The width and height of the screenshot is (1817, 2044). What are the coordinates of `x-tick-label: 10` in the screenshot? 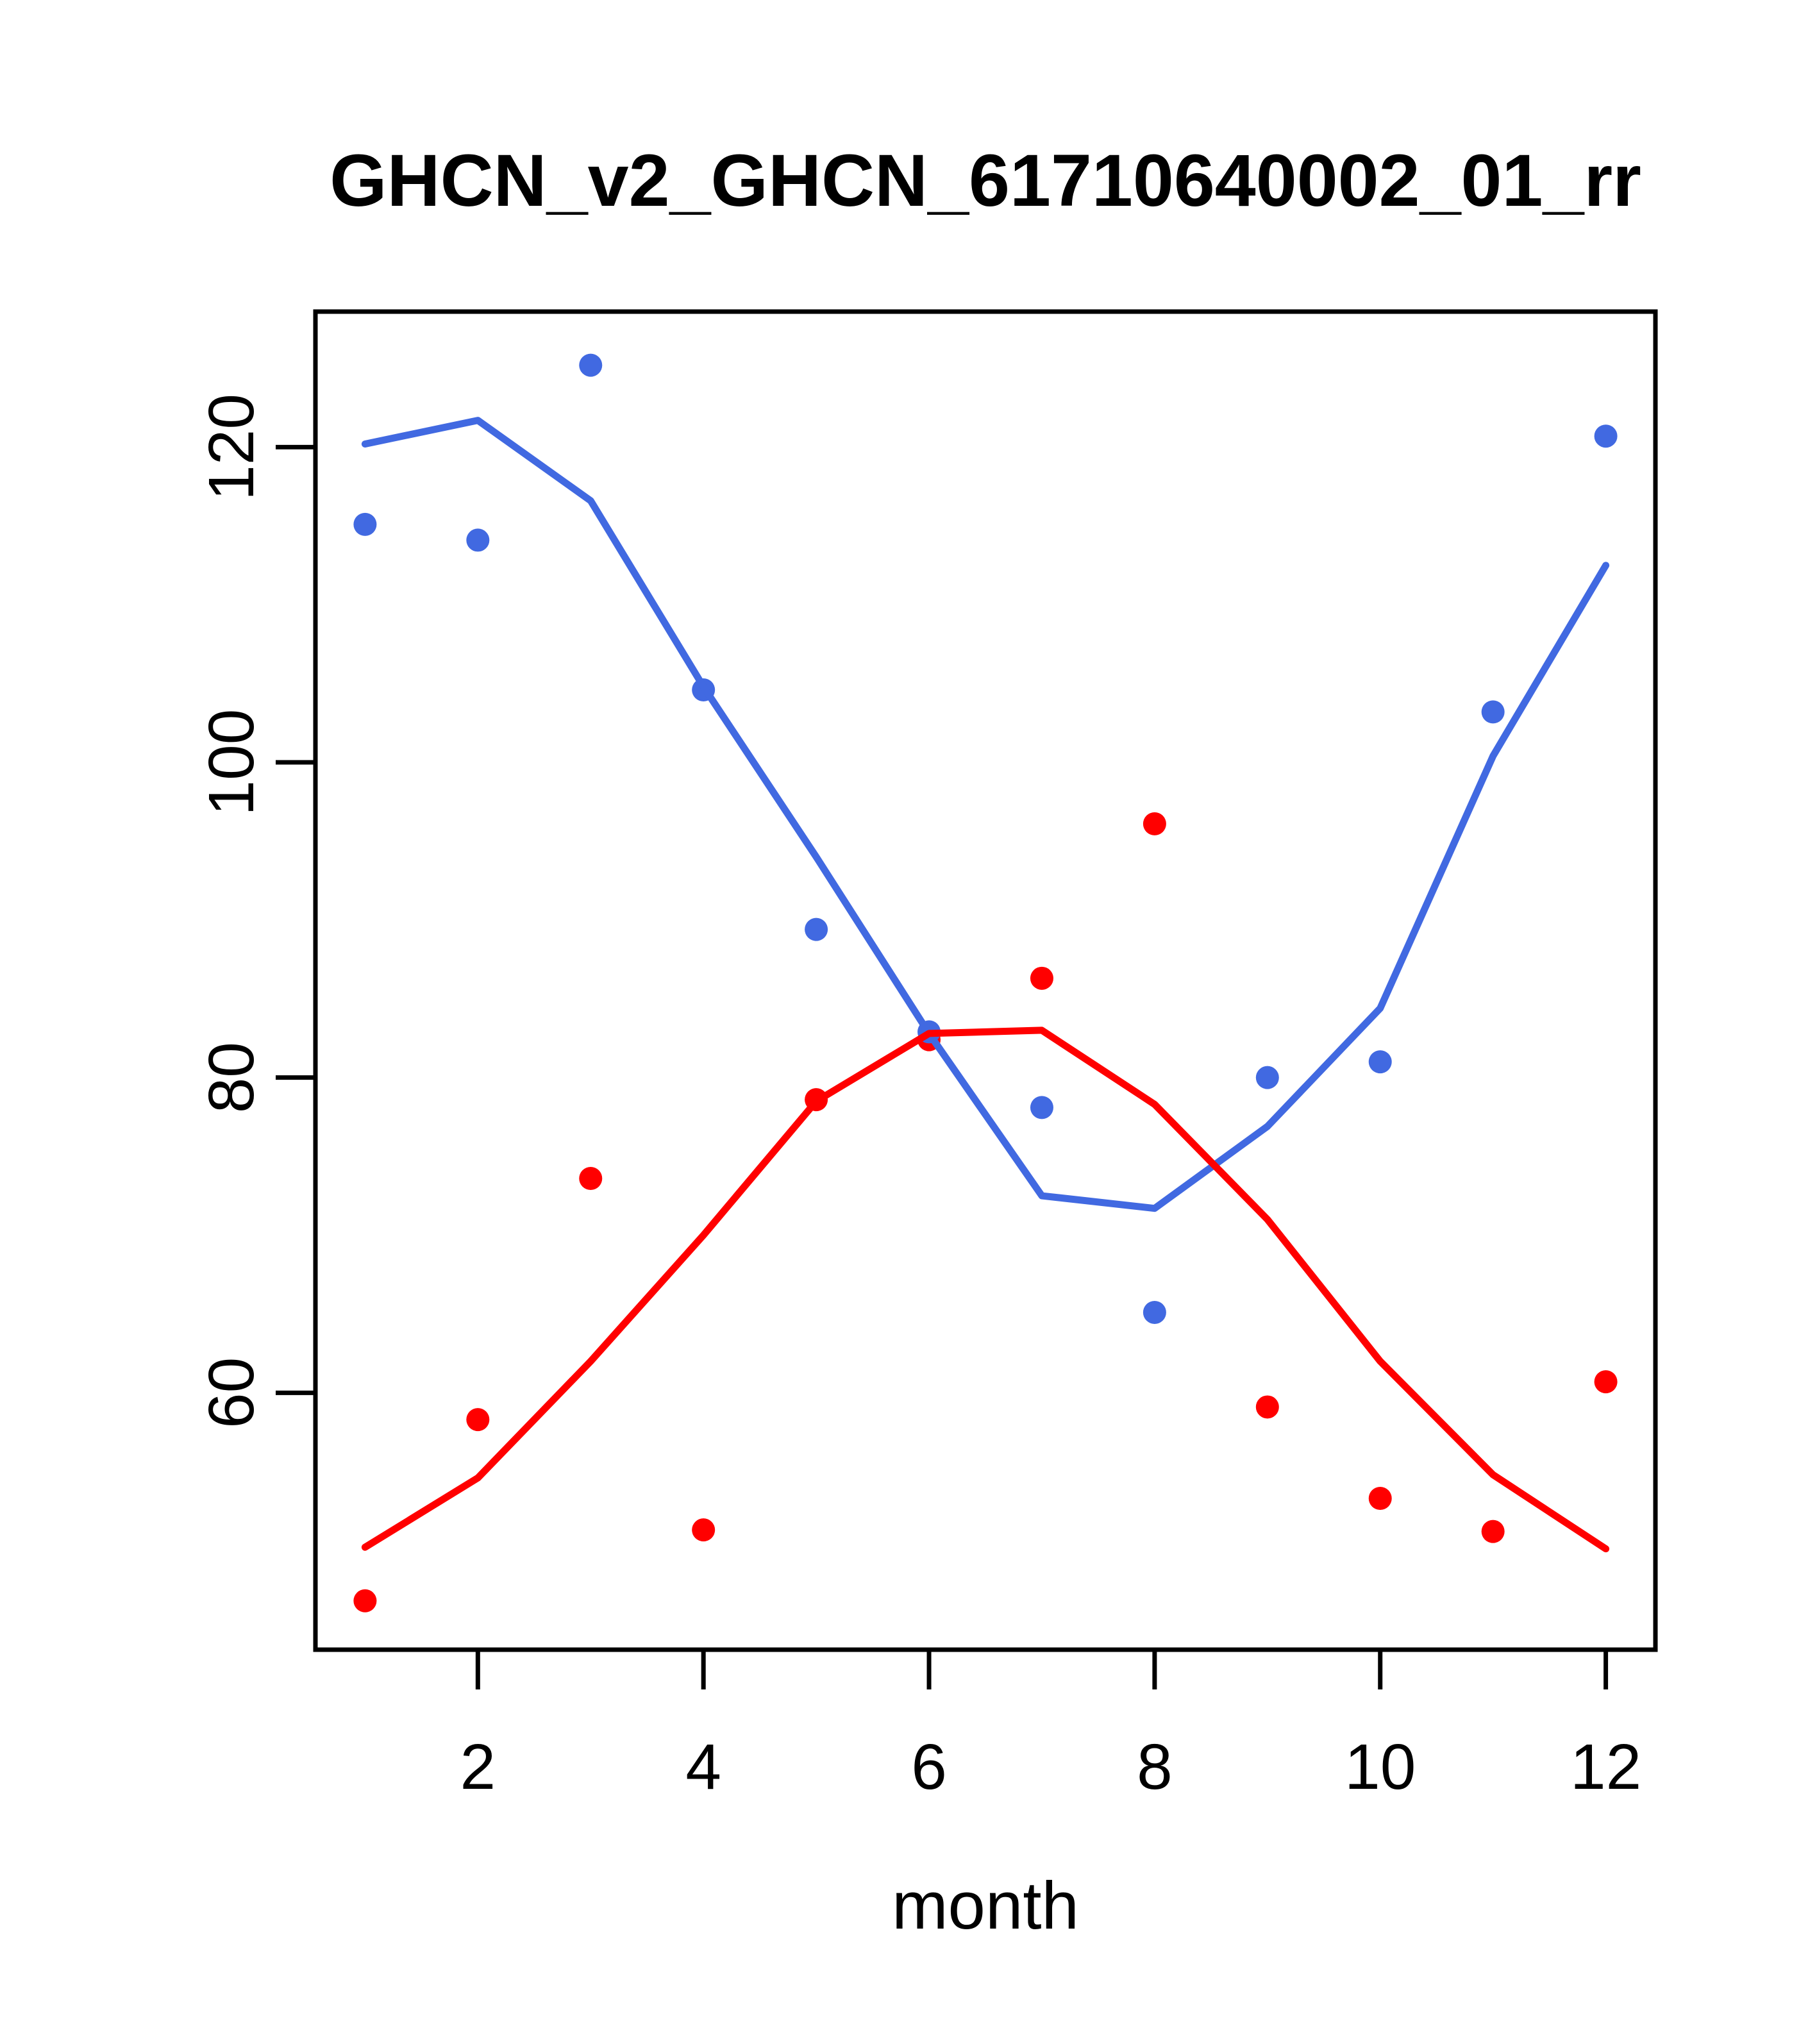 It's located at (1380, 1767).